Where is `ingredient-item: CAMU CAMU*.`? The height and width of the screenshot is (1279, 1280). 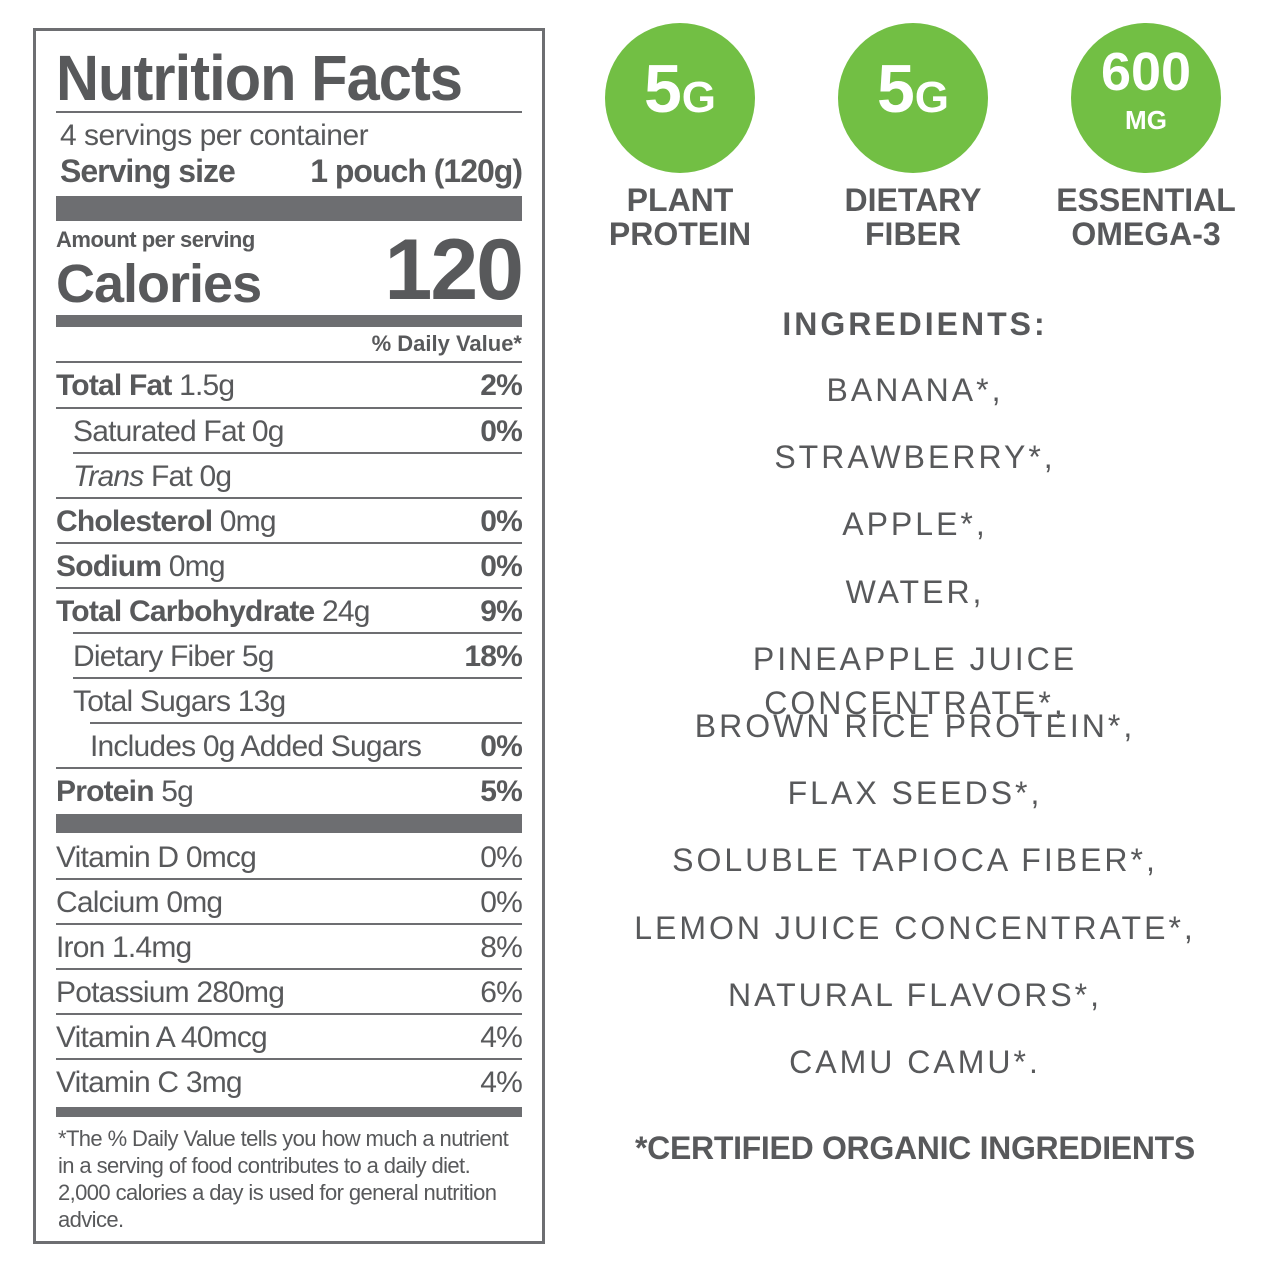
ingredient-item: CAMU CAMU*. is located at coordinates (915, 1061).